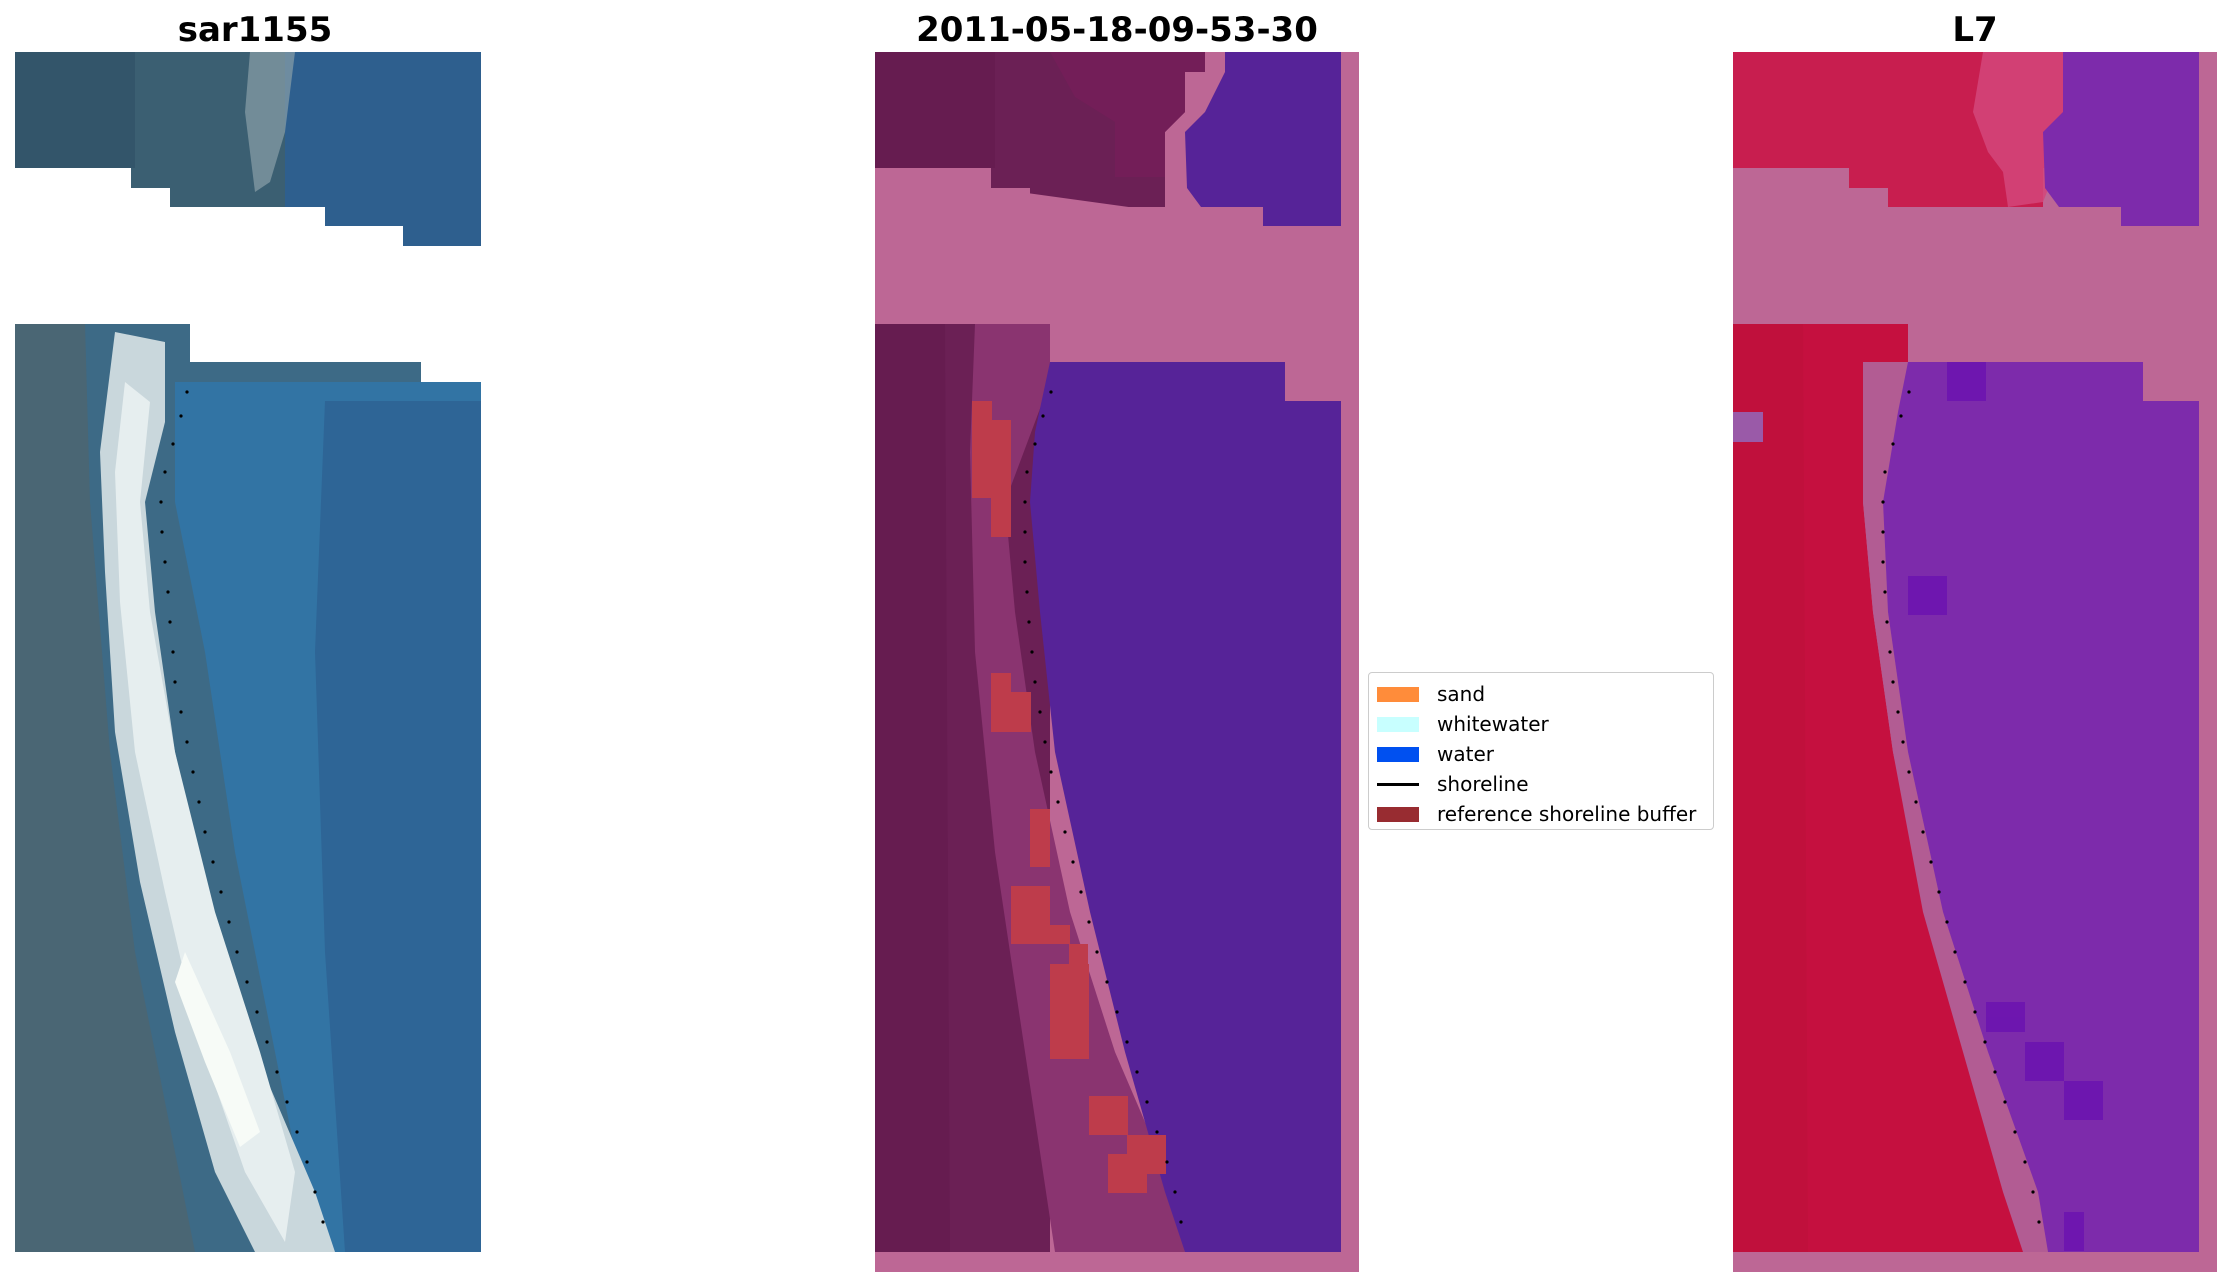  Describe the element at coordinates (1541, 754) in the screenshot. I see `legend-item-water: water` at that location.